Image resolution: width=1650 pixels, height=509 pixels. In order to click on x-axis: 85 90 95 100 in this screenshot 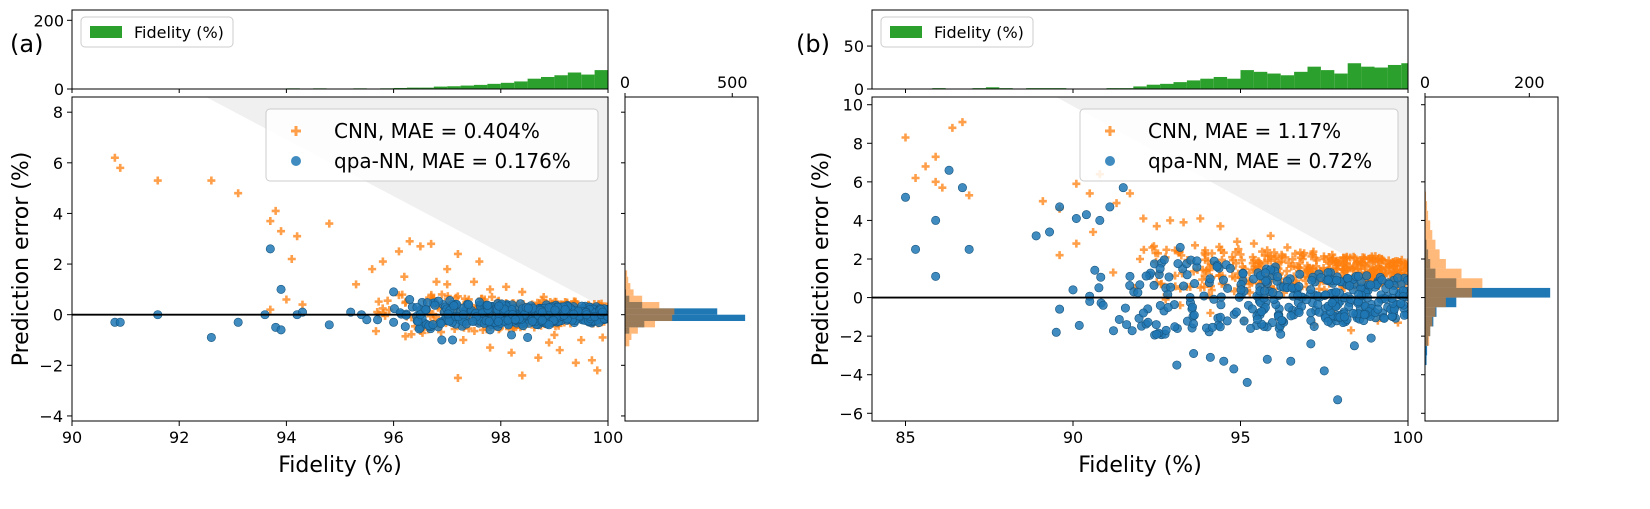, I will do `click(1159, 434)`.